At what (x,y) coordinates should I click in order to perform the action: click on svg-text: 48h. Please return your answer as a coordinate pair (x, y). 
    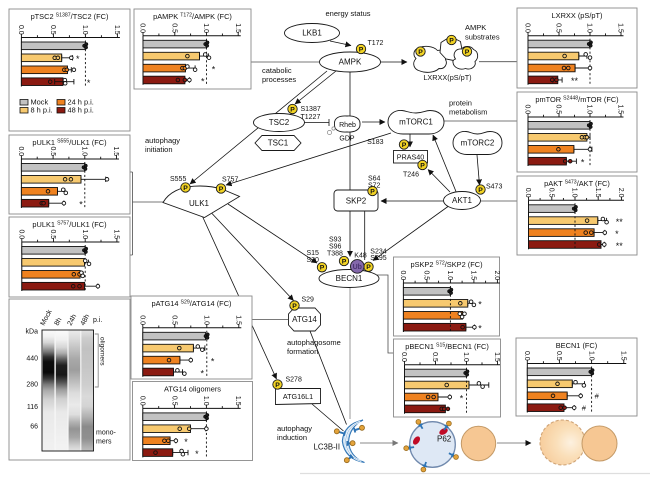
    Looking at the image, I should click on (86, 320).